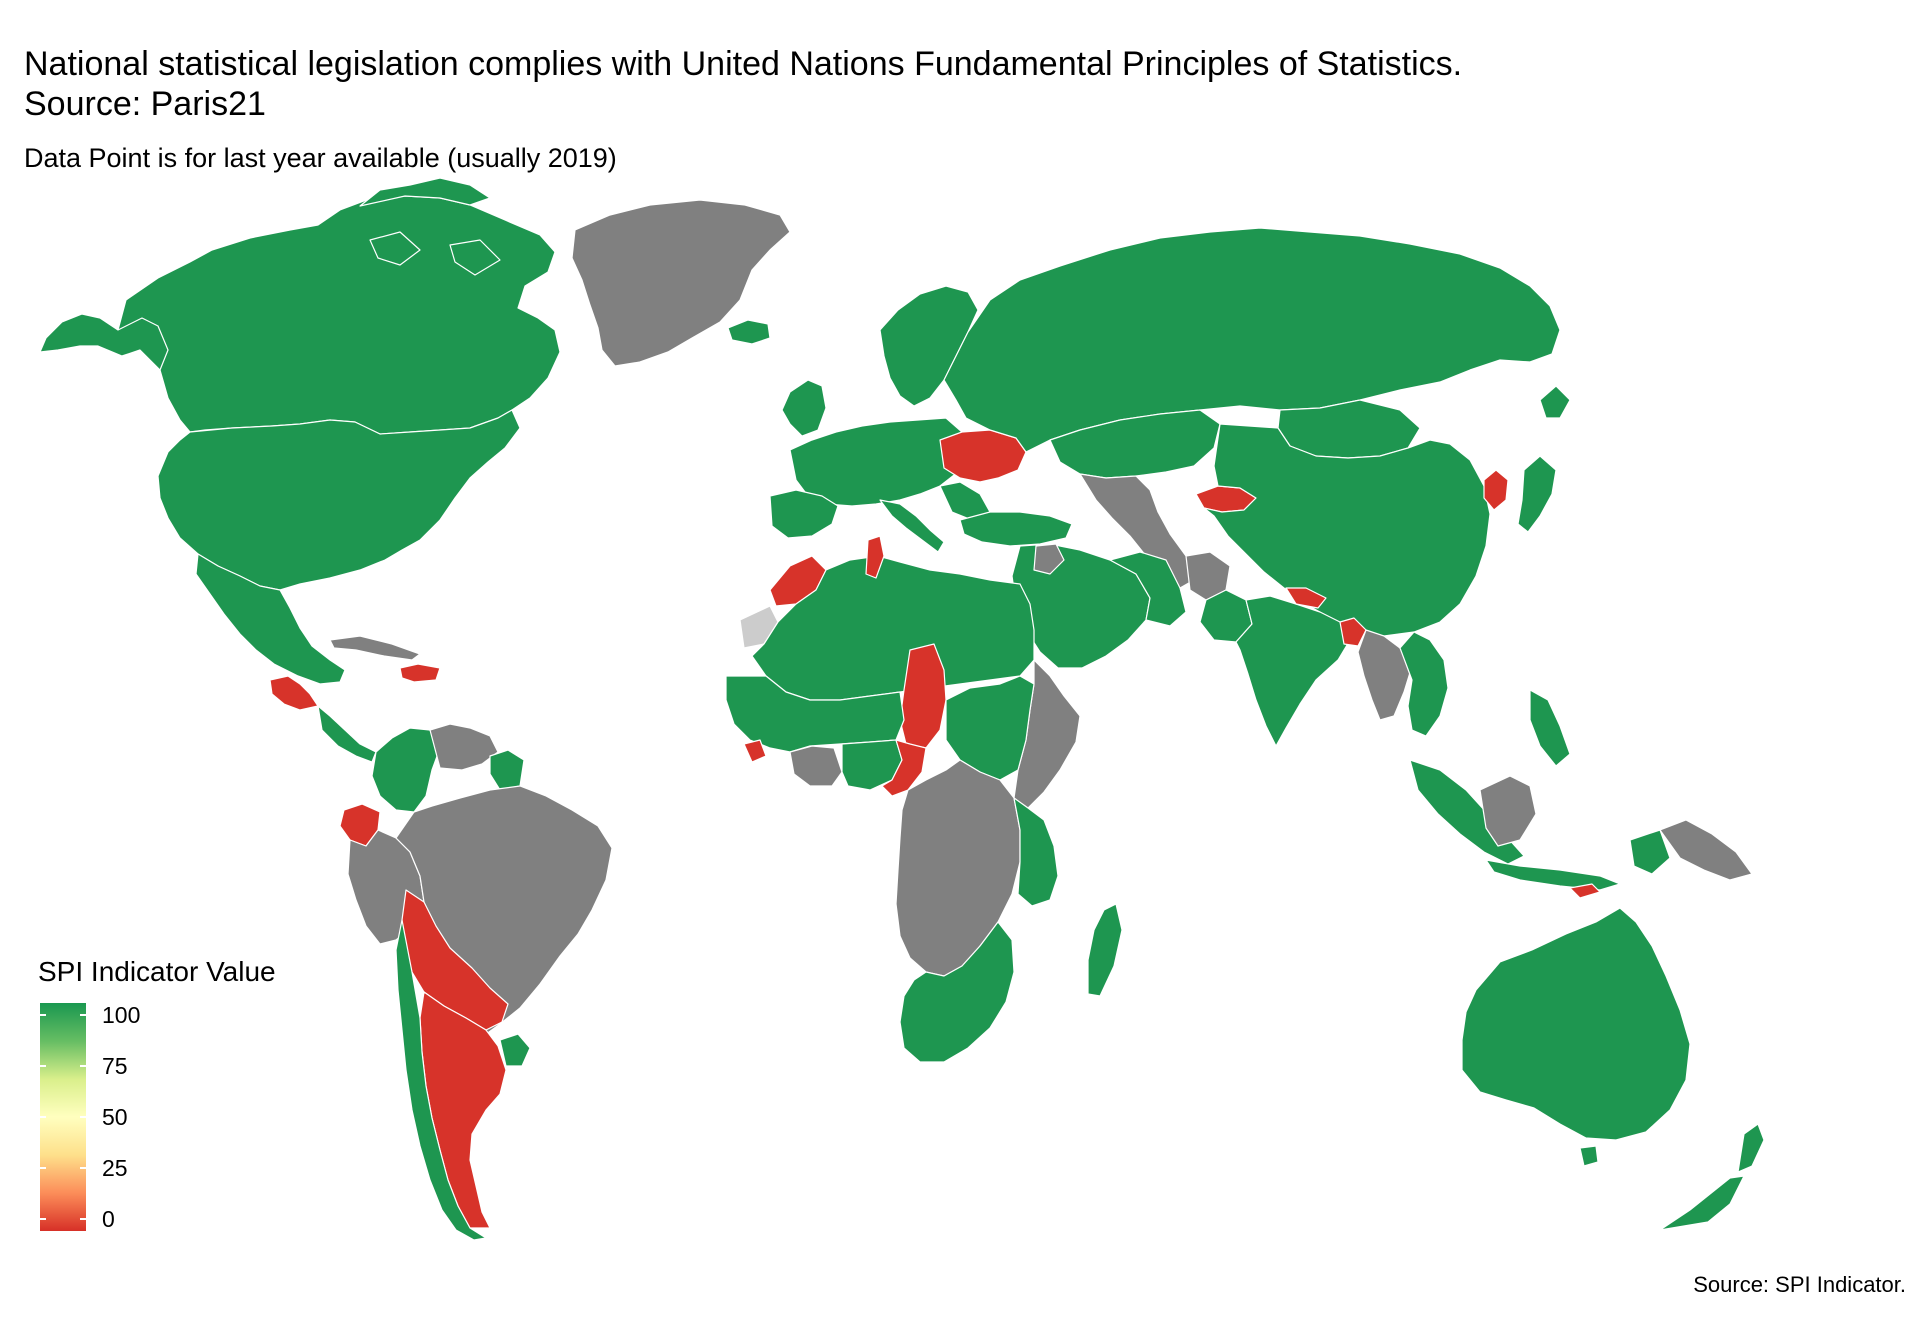  What do you see at coordinates (1148, 589) in the screenshot?
I see `region-iran` at bounding box center [1148, 589].